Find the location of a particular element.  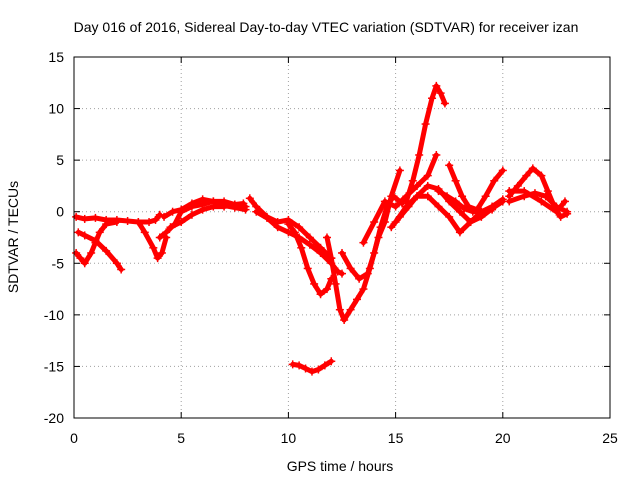

x-tick-label: 20 is located at coordinates (503, 438).